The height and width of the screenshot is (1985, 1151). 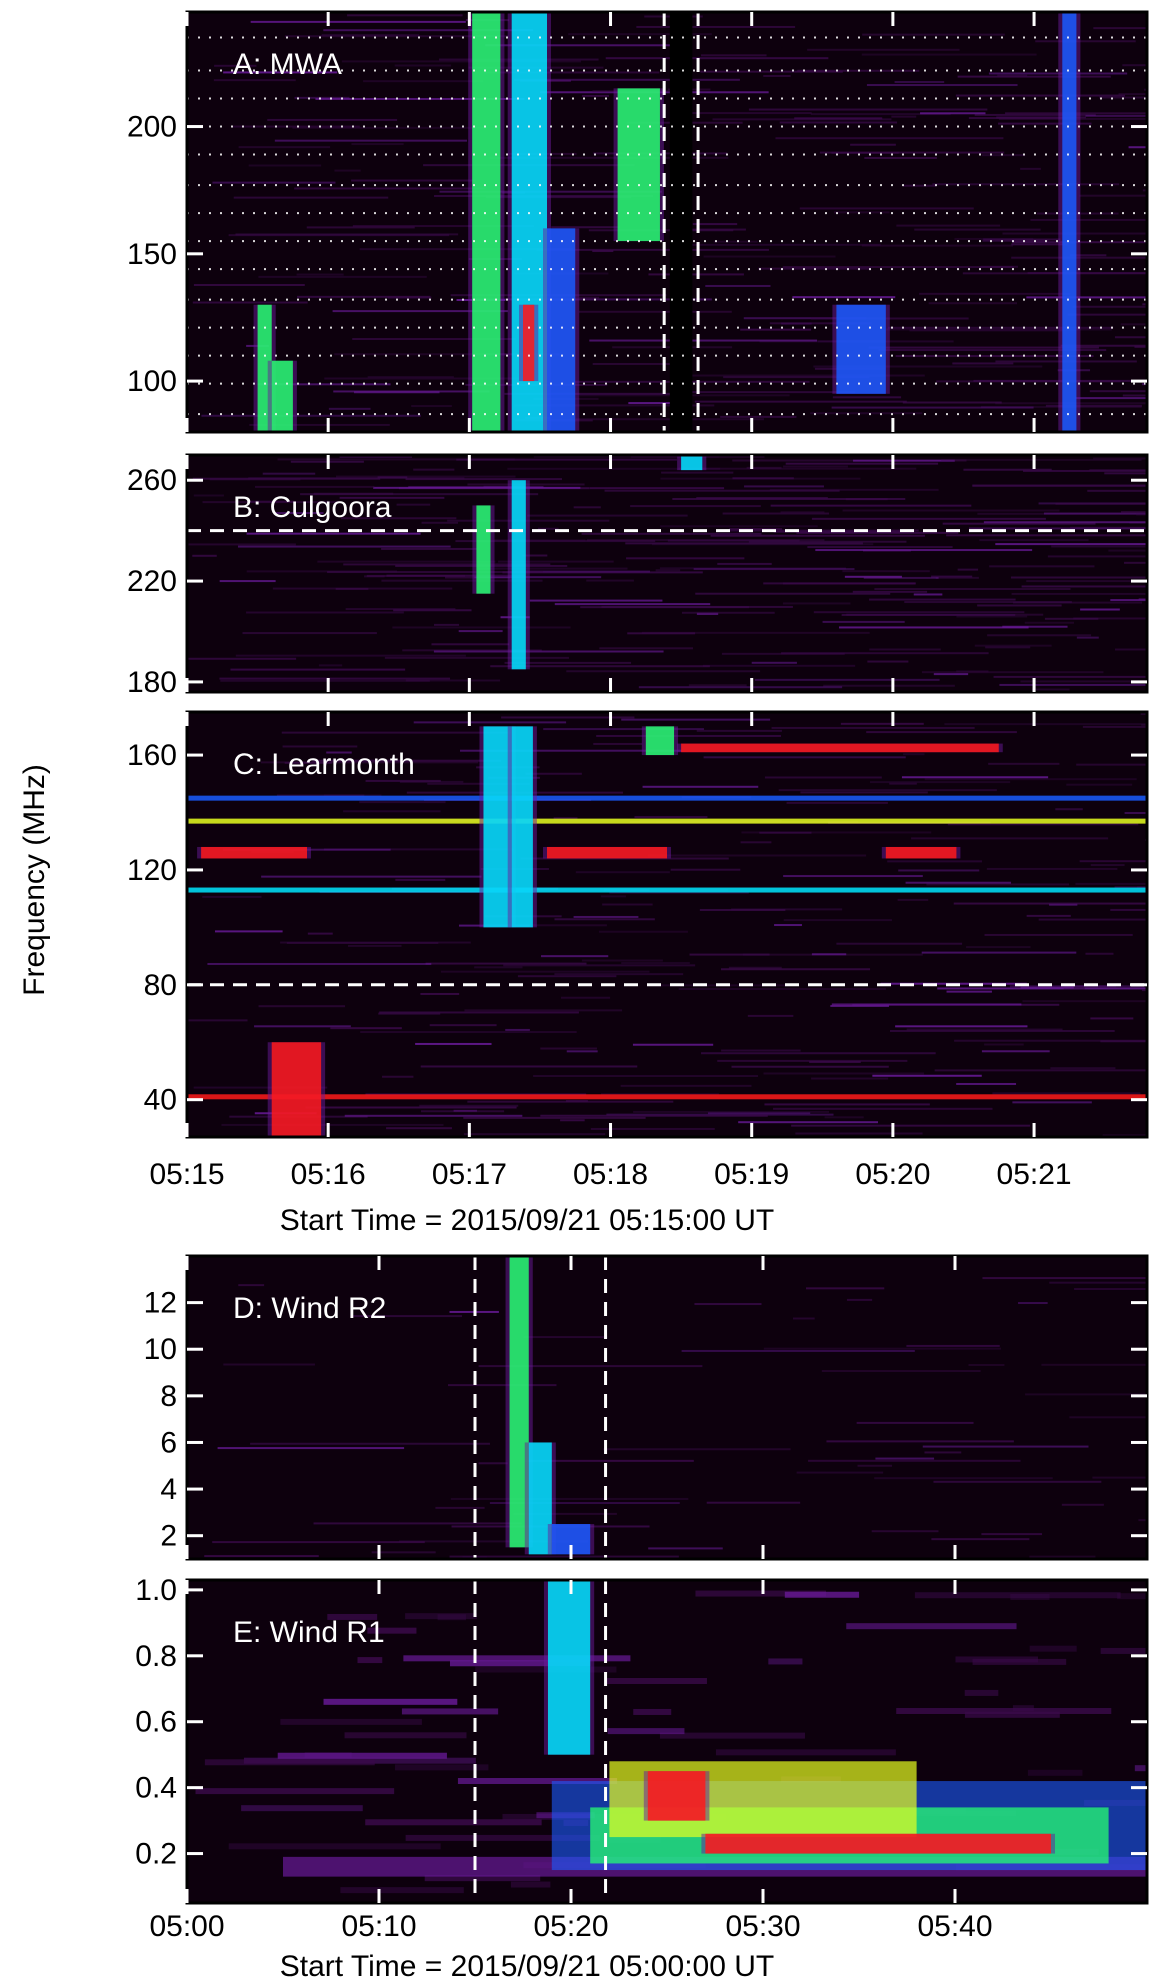 What do you see at coordinates (168, 1489) in the screenshot?
I see `panel-d-ytick-label-1: 4` at bounding box center [168, 1489].